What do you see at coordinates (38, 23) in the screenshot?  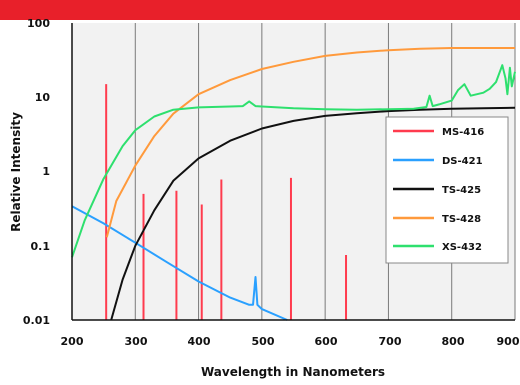 I see `y-tick-label: 100` at bounding box center [38, 23].